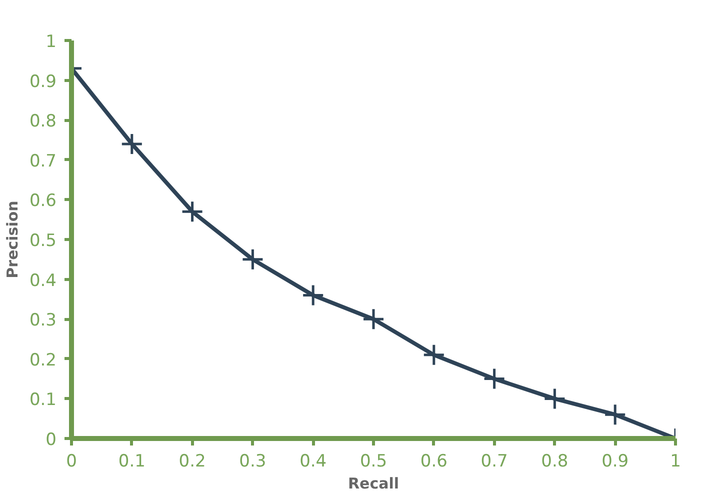  Describe the element at coordinates (43, 201) in the screenshot. I see `y-tick-label: 0.6` at that location.